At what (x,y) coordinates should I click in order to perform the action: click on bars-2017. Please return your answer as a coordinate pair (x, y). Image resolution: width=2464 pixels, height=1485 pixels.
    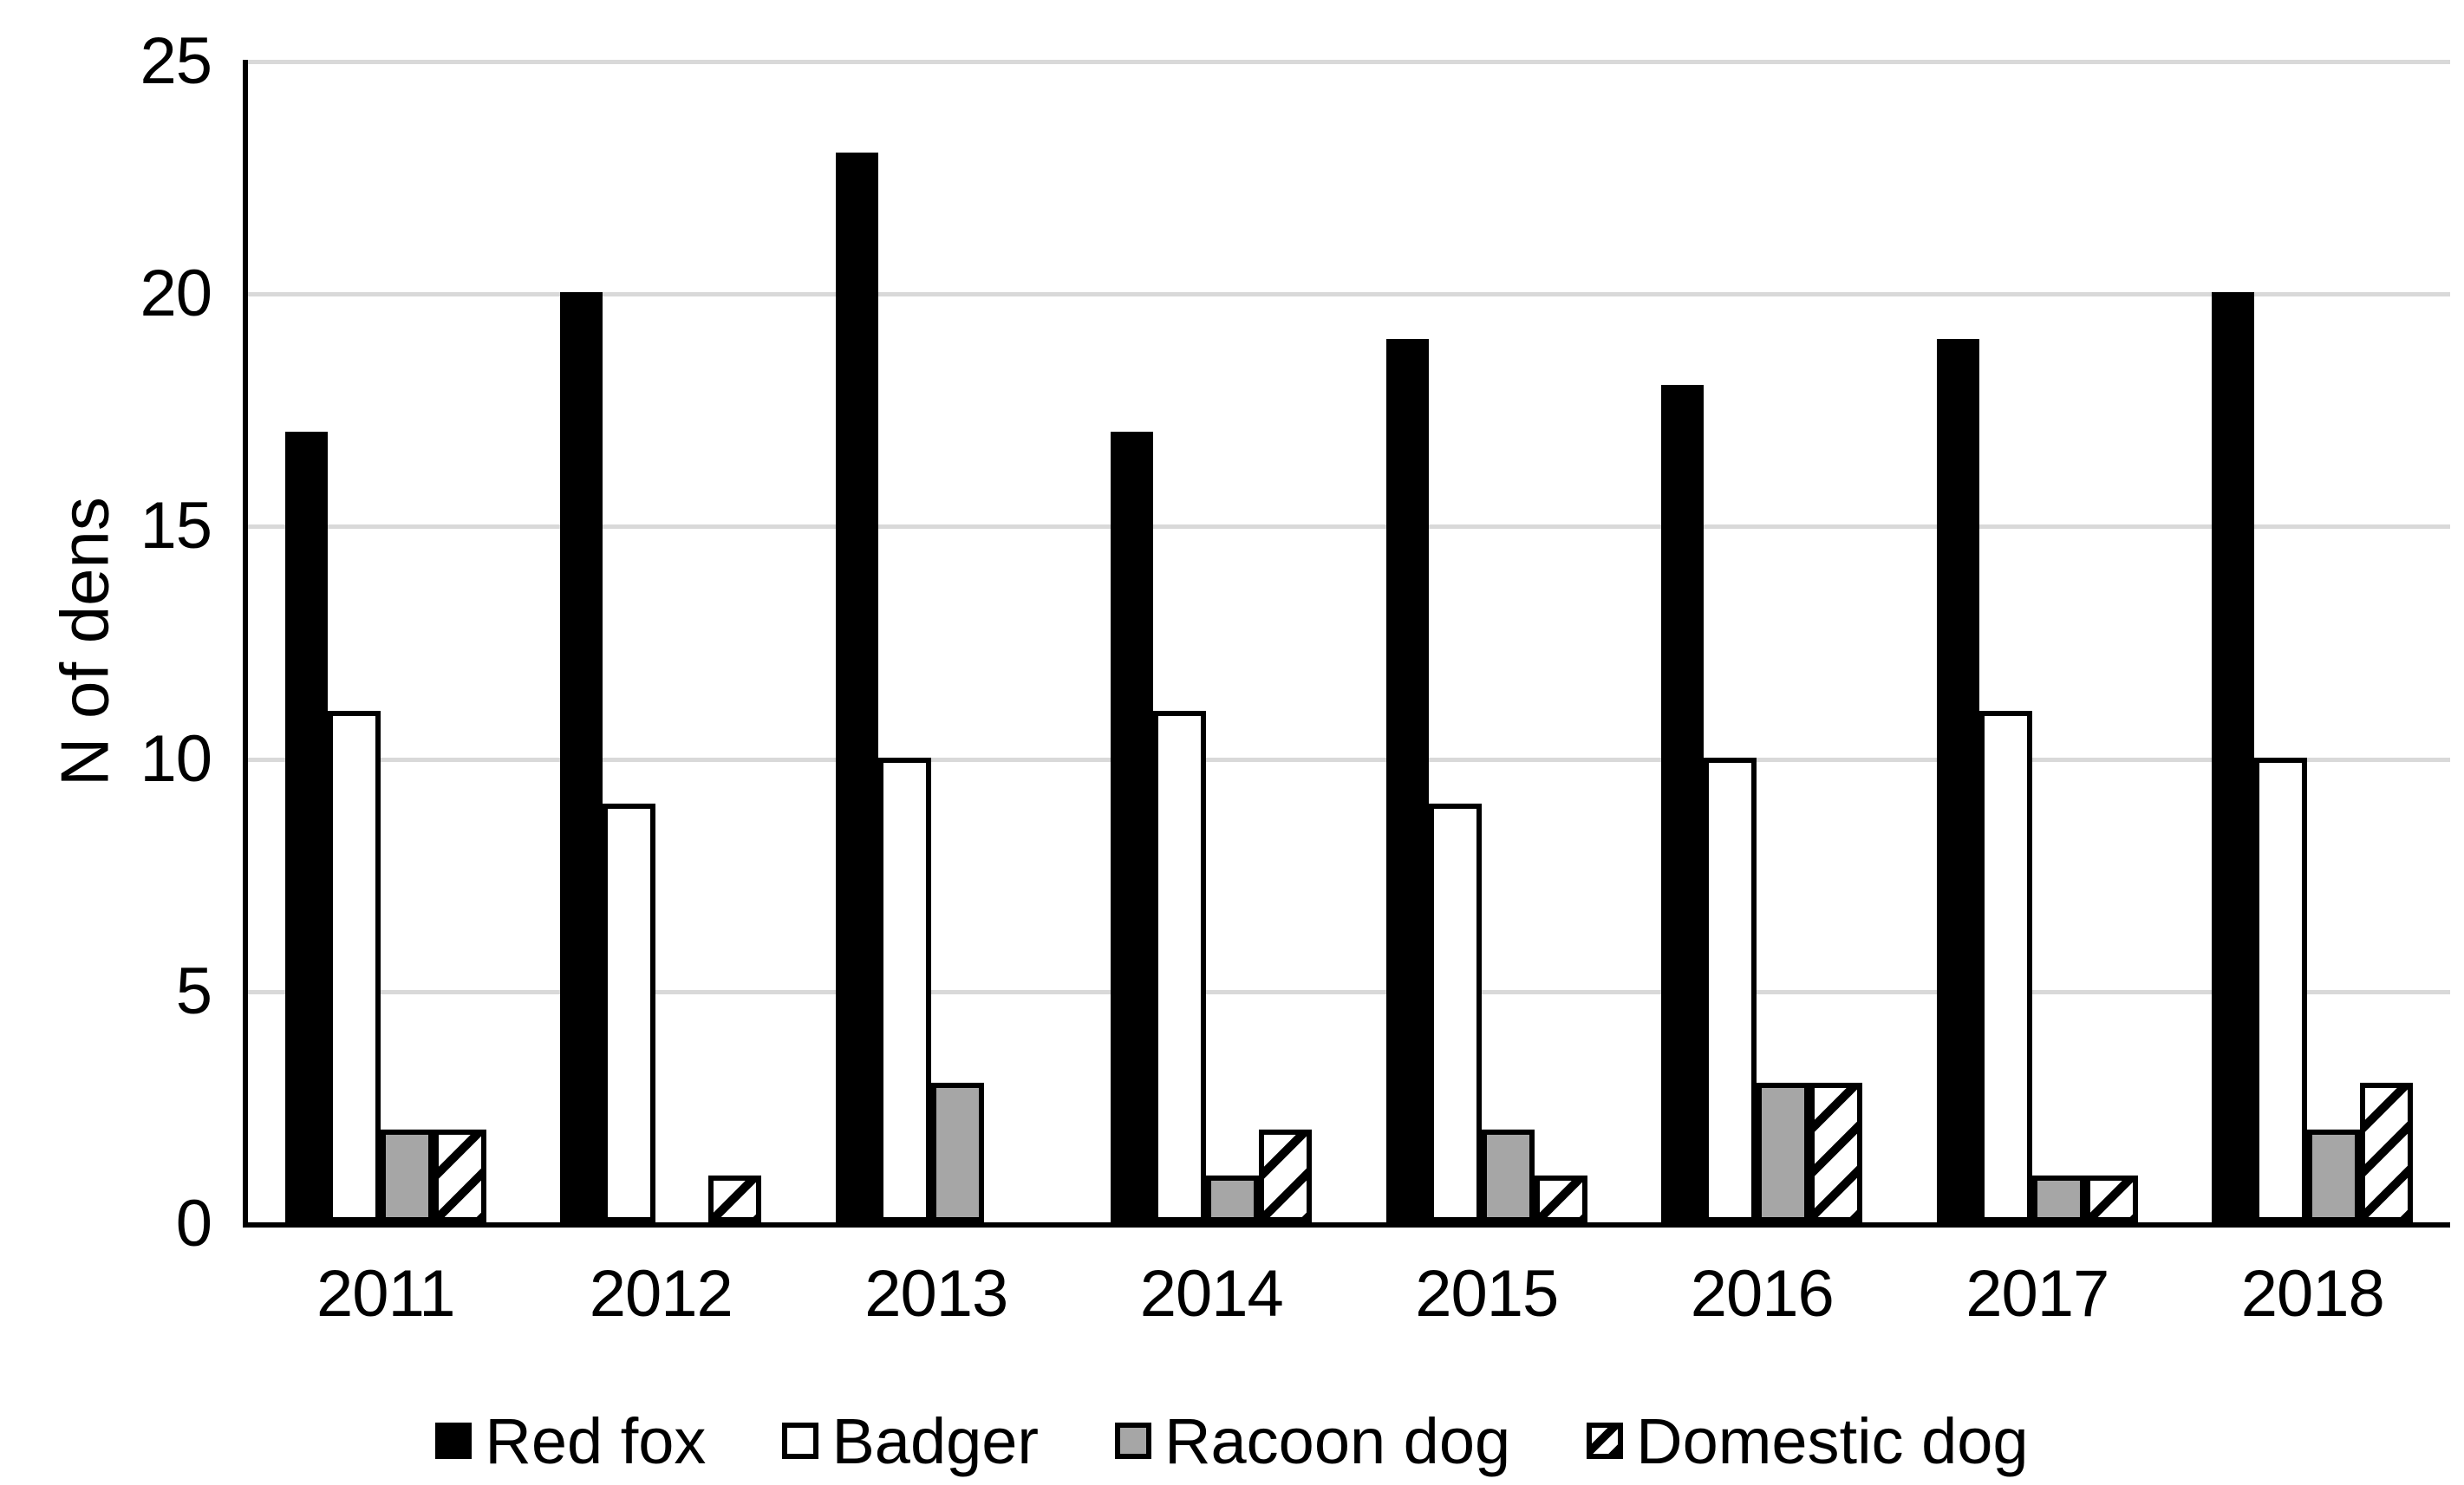
    Looking at the image, I should click on (2037, 641).